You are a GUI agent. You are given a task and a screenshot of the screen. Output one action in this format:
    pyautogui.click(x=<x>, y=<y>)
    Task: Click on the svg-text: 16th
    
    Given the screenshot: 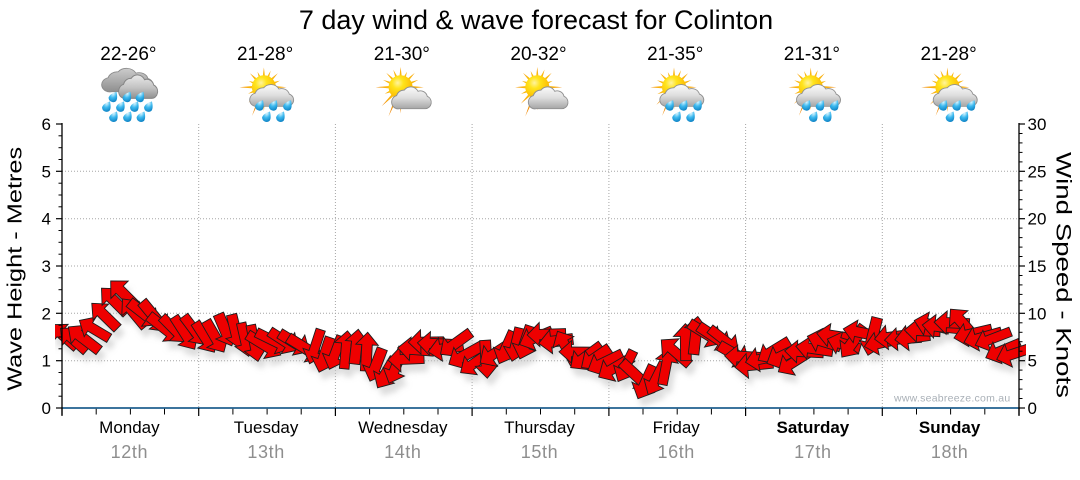 What is the action you would take?
    pyautogui.click(x=675, y=452)
    